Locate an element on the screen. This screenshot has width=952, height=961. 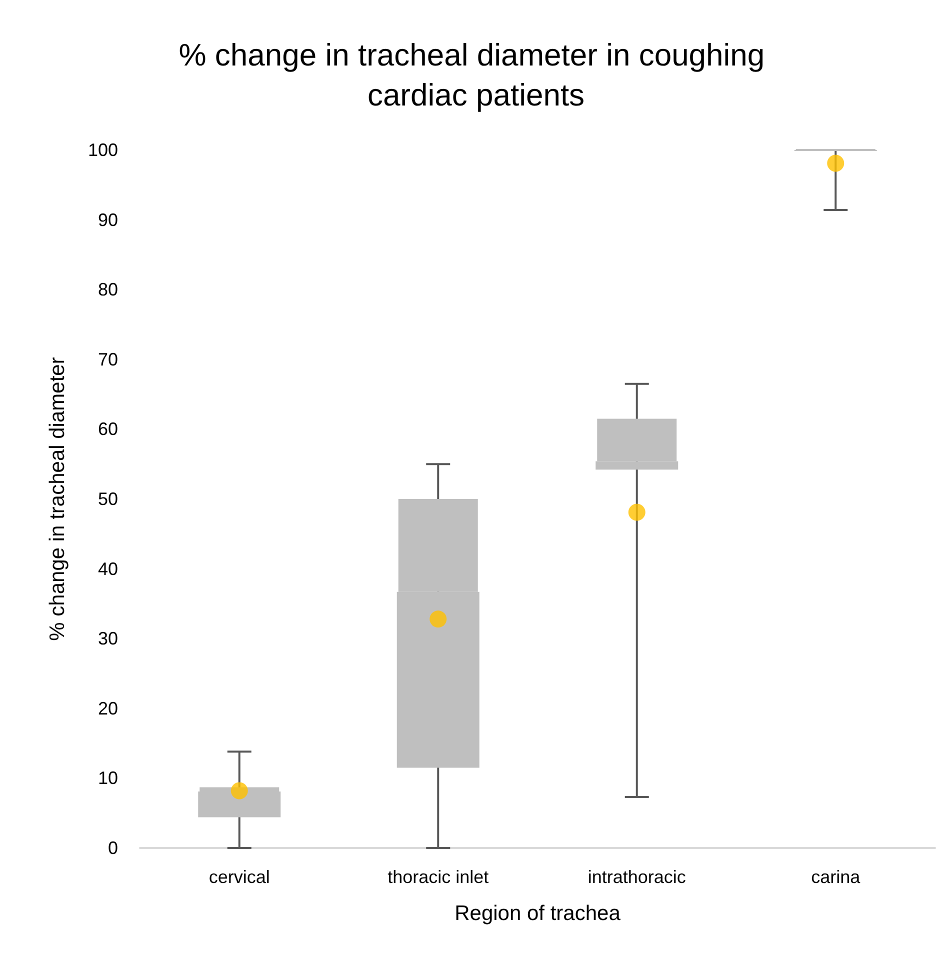
y-tick-label: 0 is located at coordinates (113, 848).